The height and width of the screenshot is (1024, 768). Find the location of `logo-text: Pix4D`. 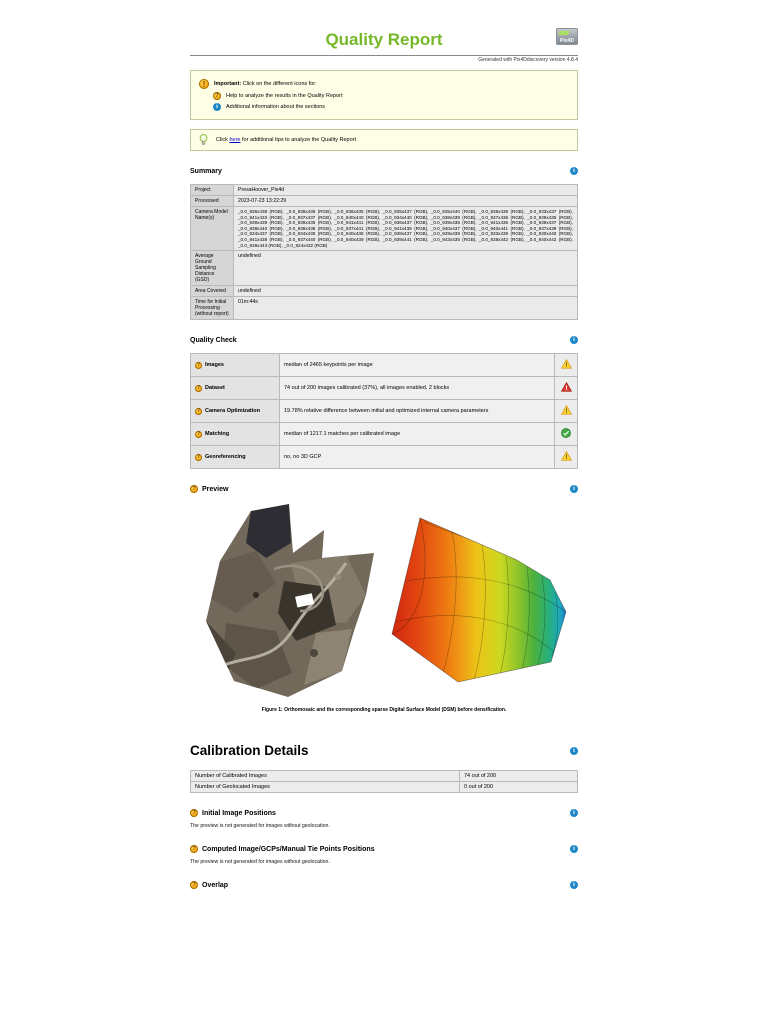

logo-text: Pix4D is located at coordinates (567, 41).